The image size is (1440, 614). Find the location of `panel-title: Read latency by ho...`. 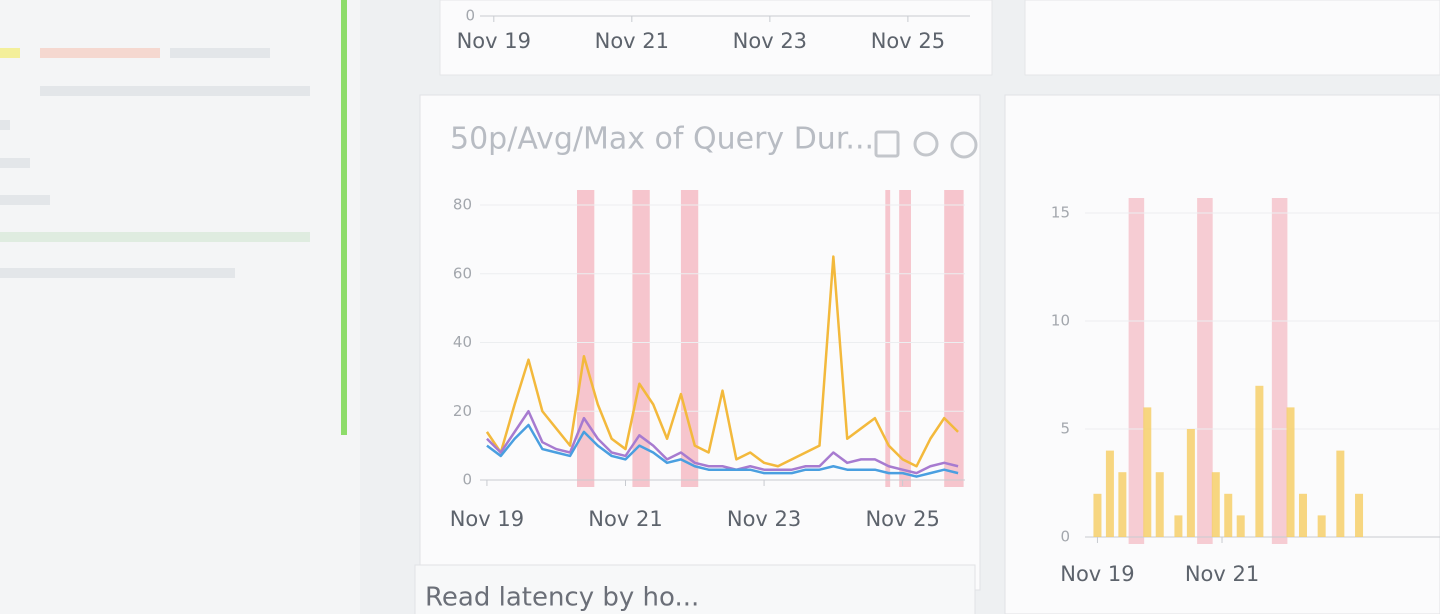

panel-title: Read latency by ho... is located at coordinates (562, 598).